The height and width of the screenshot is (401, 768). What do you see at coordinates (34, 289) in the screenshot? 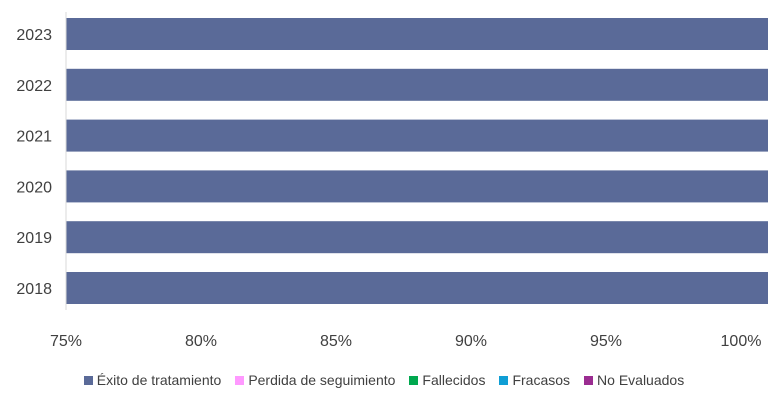
I see `y-tick-label: 2018` at bounding box center [34, 289].